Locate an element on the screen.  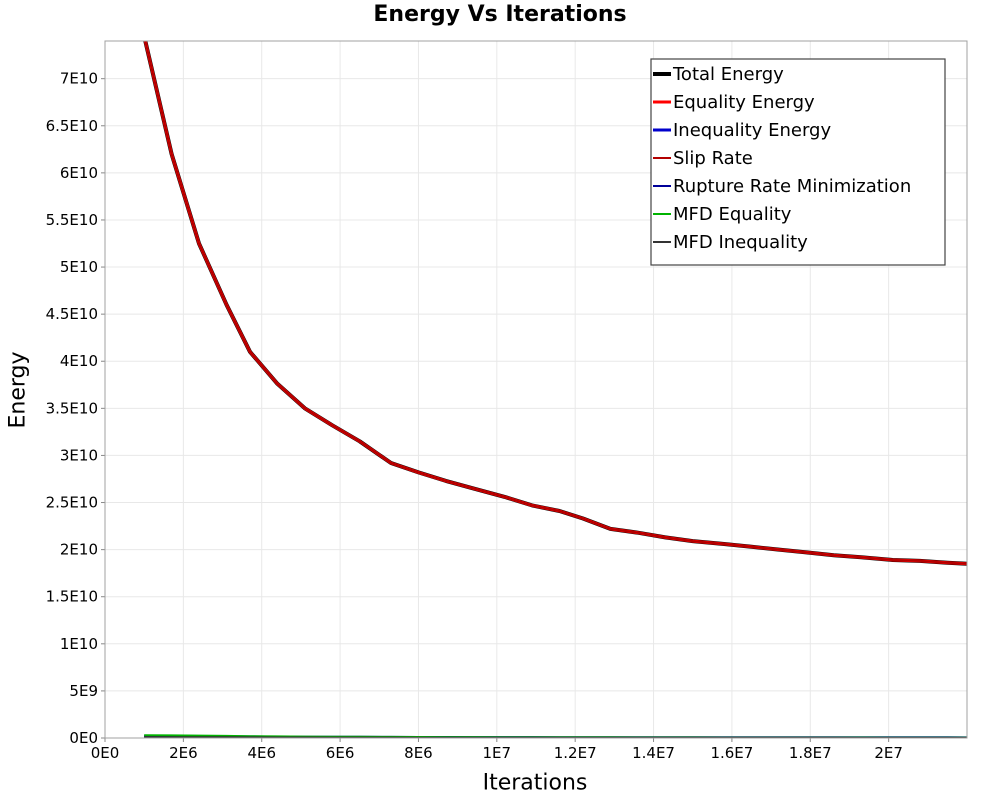
legend-label: MFD Equality is located at coordinates (732, 214).